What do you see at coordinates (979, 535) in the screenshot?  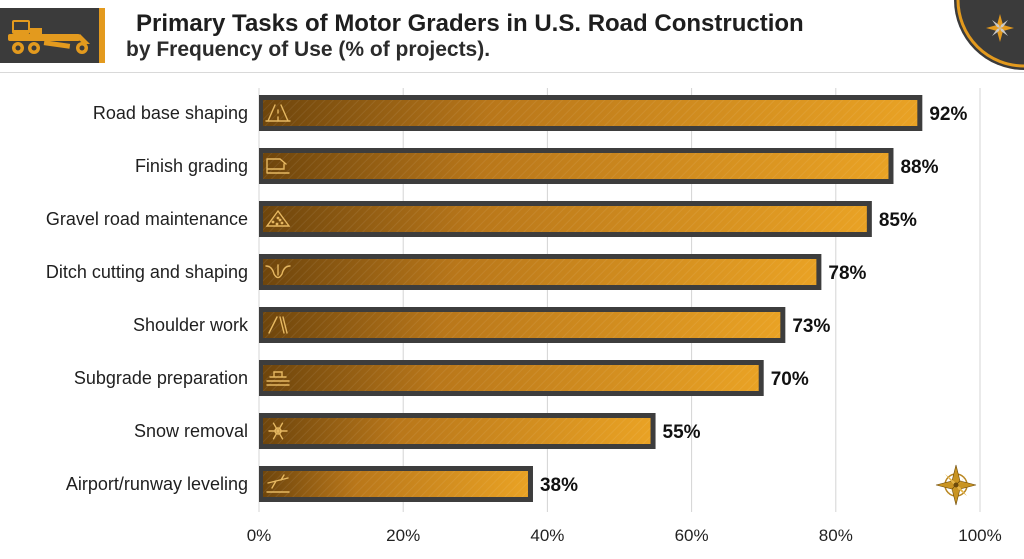 I see `x-tick-label: 100%` at bounding box center [979, 535].